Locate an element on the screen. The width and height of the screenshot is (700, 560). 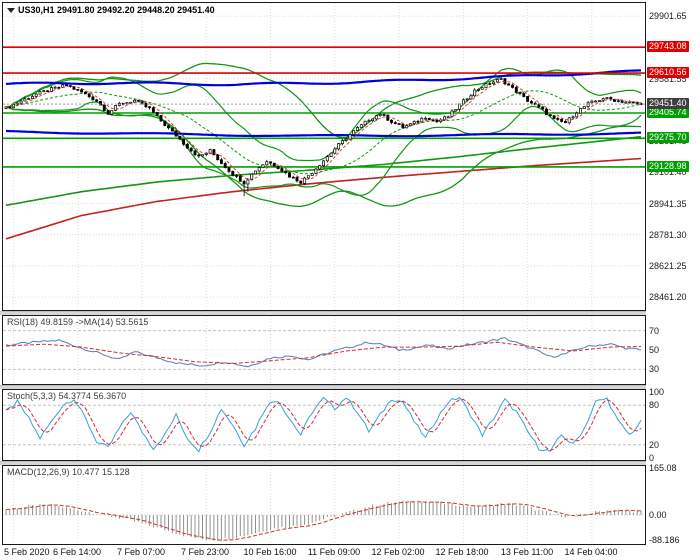
level-price-badge: 29743.08 is located at coordinates (668, 47).